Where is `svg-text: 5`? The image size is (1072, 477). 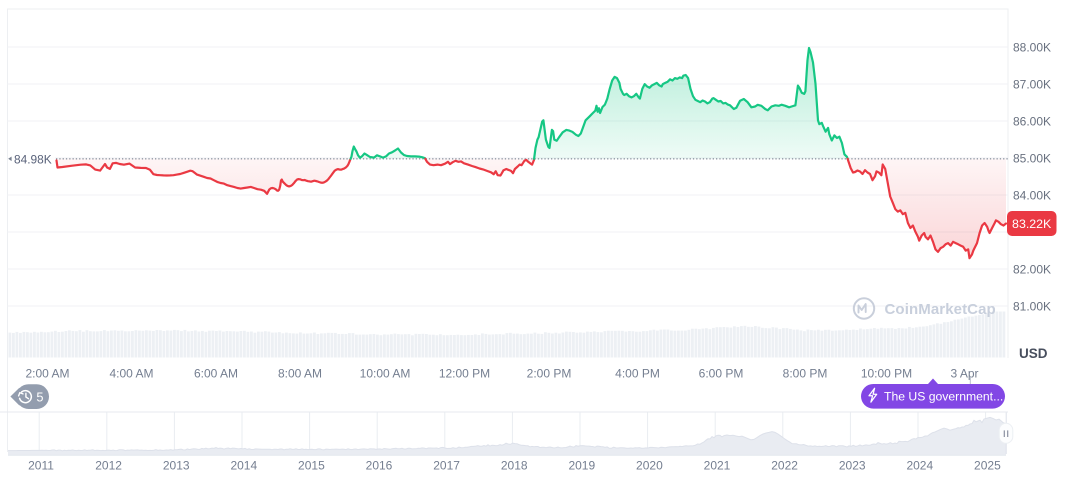 svg-text: 5 is located at coordinates (39, 396).